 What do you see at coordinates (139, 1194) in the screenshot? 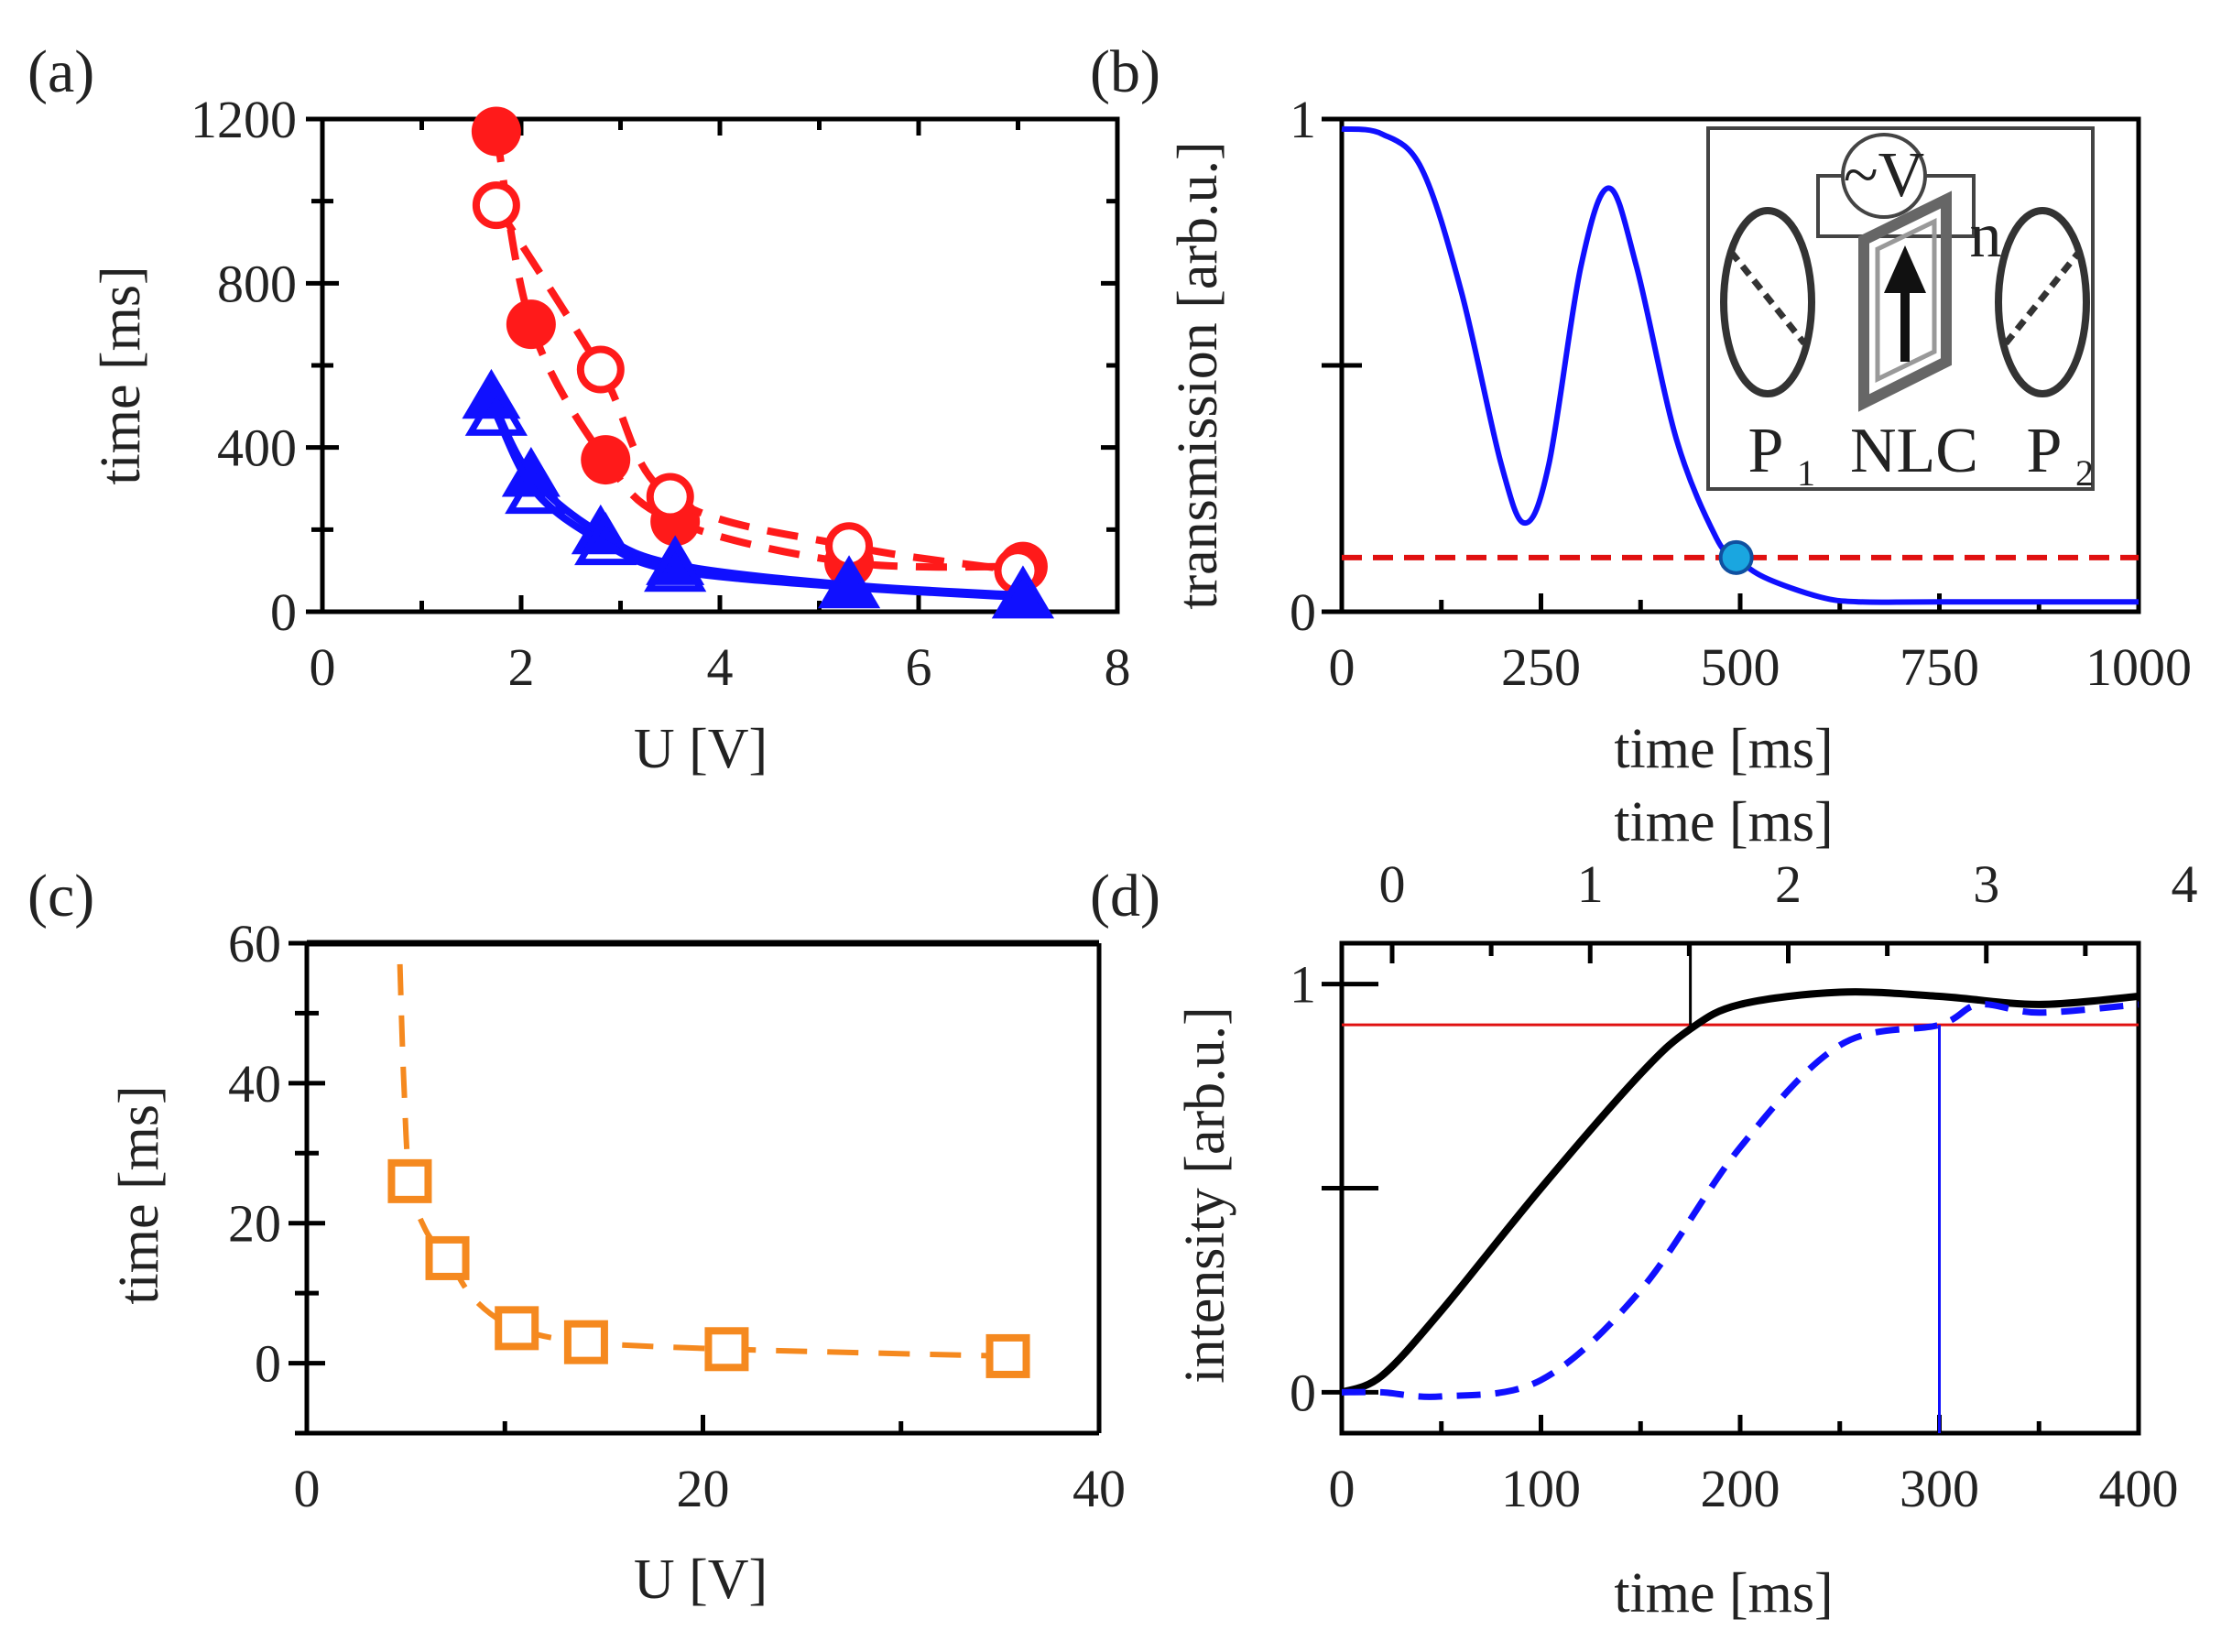
I see `panel-c-ylabel: time [ms]` at bounding box center [139, 1194].